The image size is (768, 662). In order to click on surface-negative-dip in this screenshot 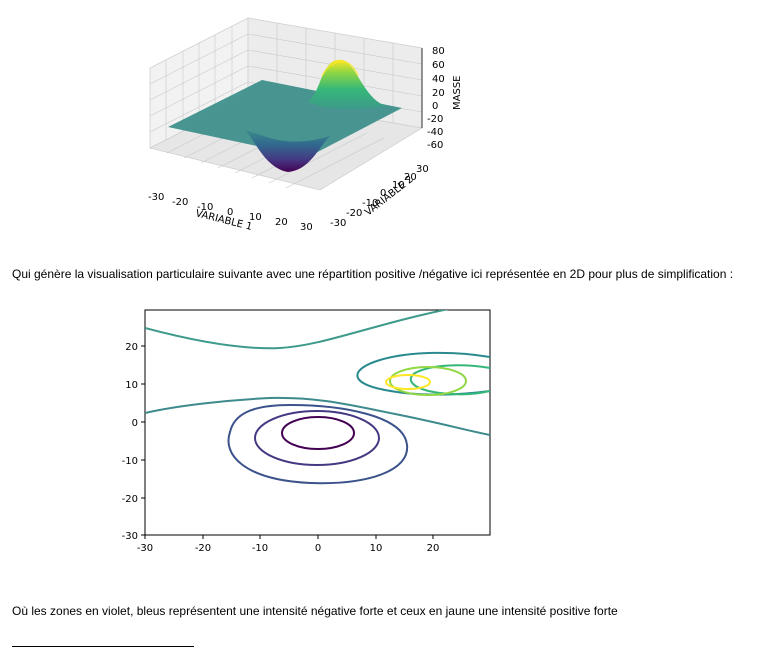, I will do `click(287, 151)`.